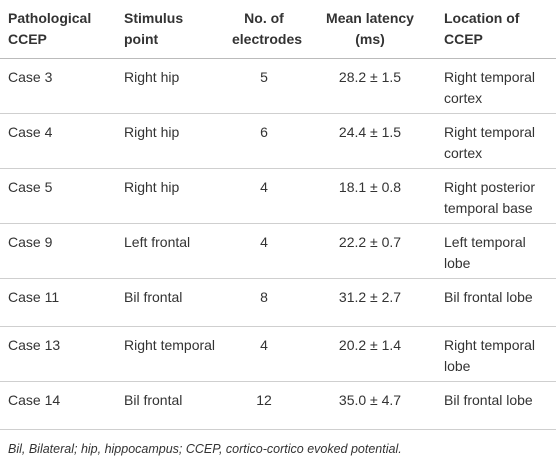  Describe the element at coordinates (58, 29) in the screenshot. I see `header-cell: Pathological CCEP` at that location.